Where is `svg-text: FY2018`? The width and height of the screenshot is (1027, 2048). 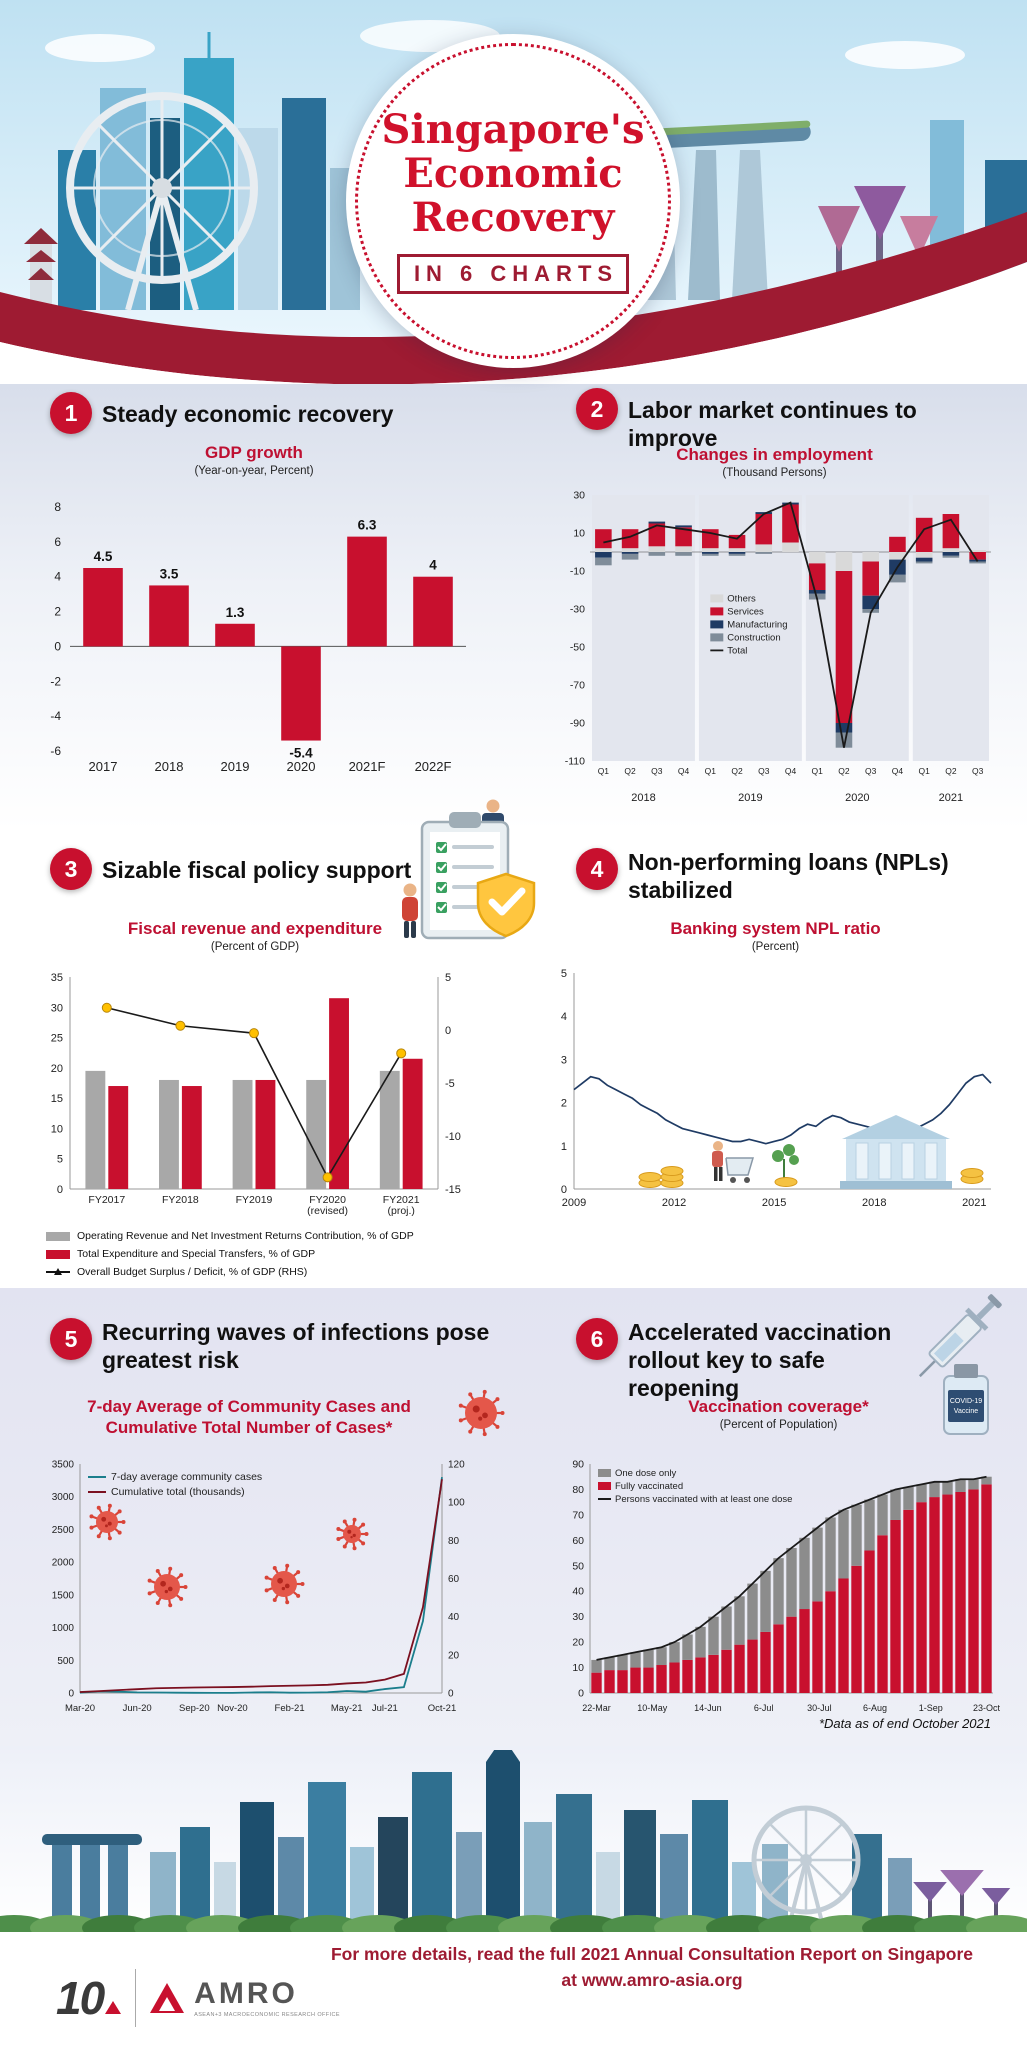
svg-text: FY2018 is located at coordinates (180, 1200).